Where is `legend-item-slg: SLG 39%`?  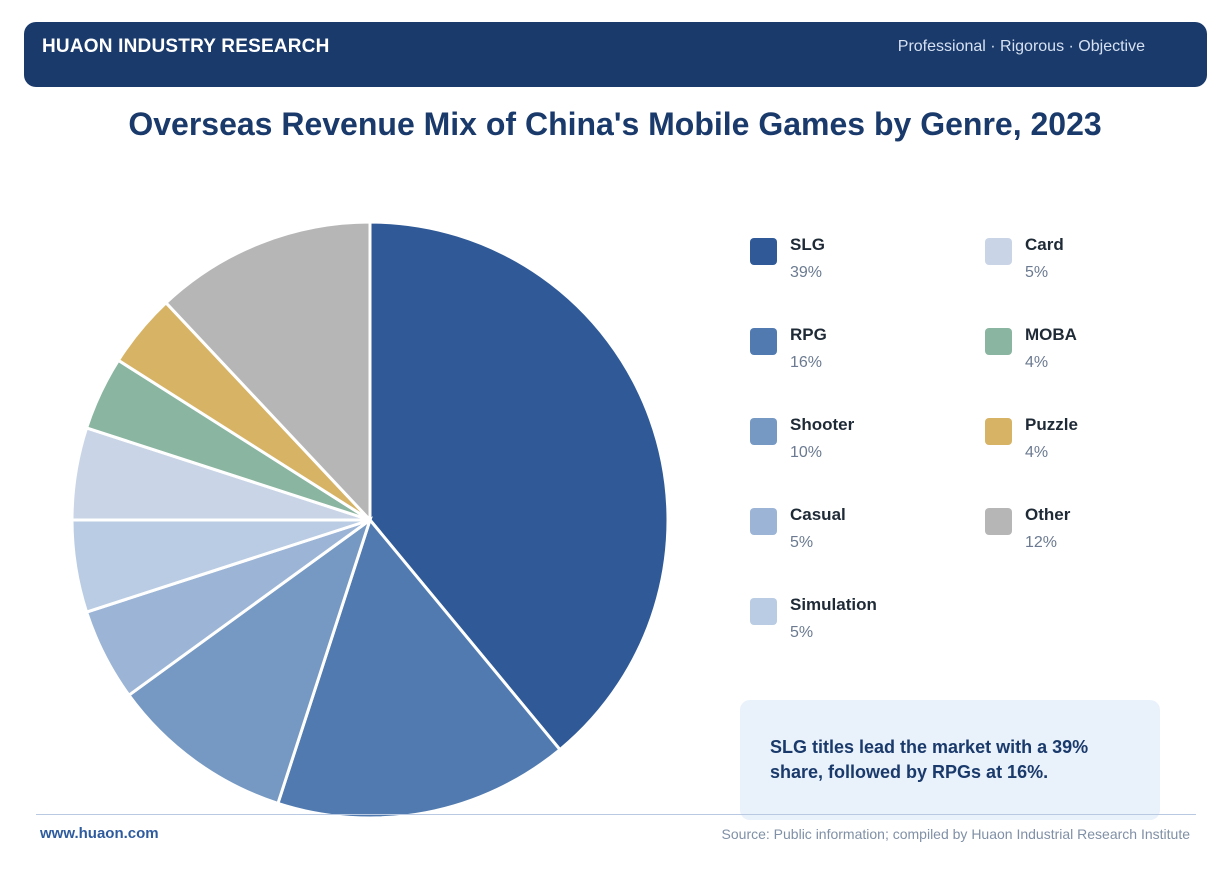
legend-item-slg: SLG 39% is located at coordinates (850, 262).